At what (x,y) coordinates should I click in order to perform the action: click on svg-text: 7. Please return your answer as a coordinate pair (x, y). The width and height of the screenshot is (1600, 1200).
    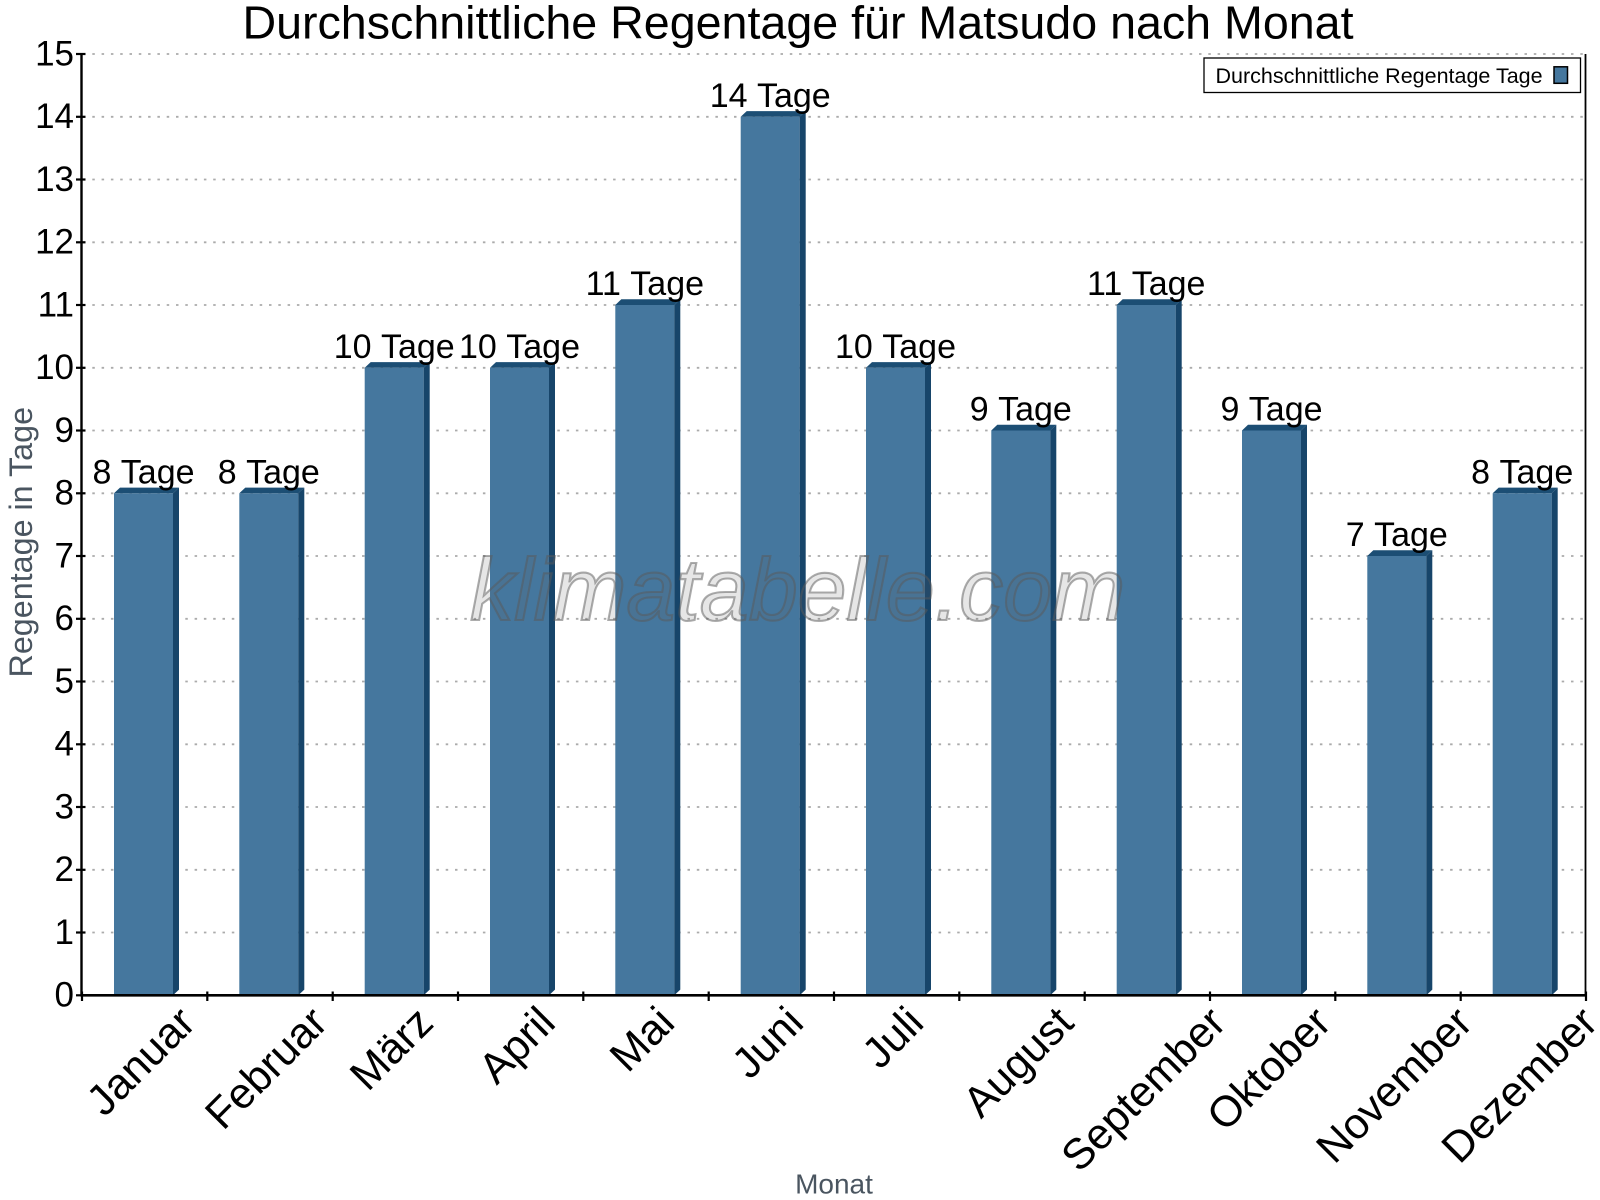
    Looking at the image, I should click on (64, 555).